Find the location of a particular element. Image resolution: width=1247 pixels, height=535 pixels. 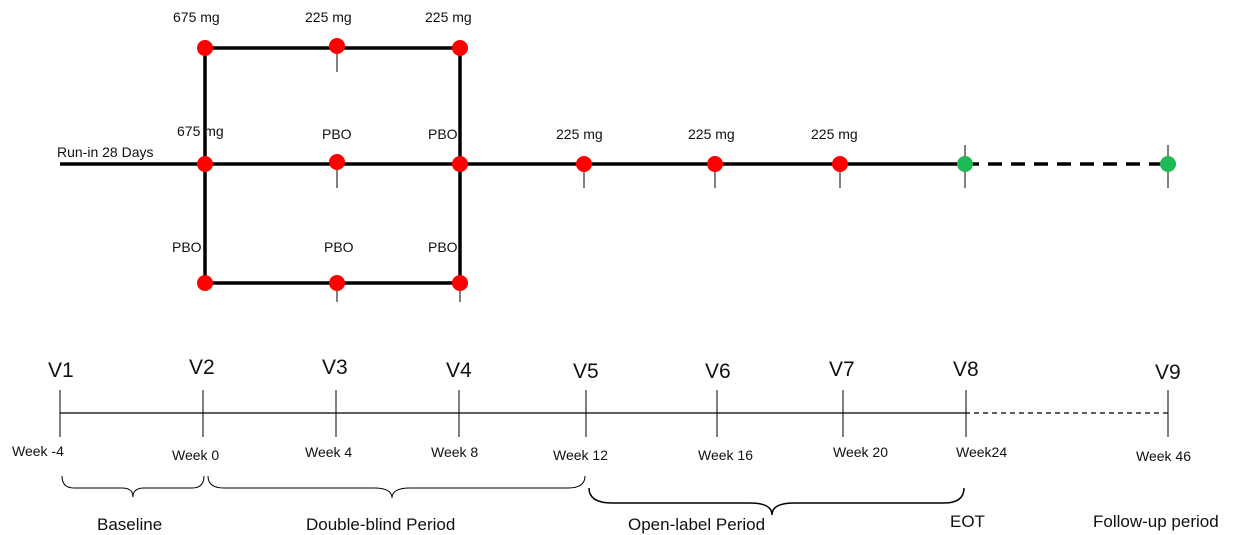

baseline-period-label: Baseline is located at coordinates (129, 524).